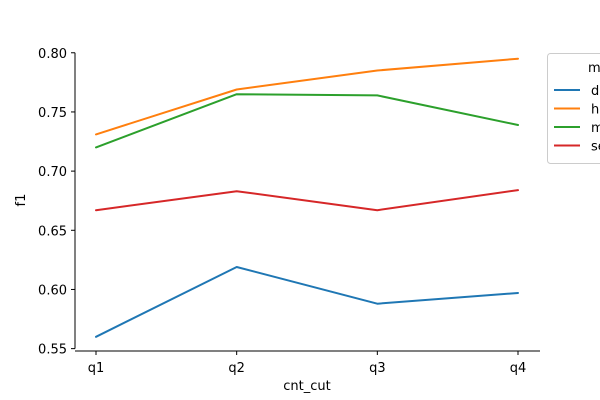 This screenshot has width=600, height=400. What do you see at coordinates (595, 147) in the screenshot?
I see `legend-label-se: se` at bounding box center [595, 147].